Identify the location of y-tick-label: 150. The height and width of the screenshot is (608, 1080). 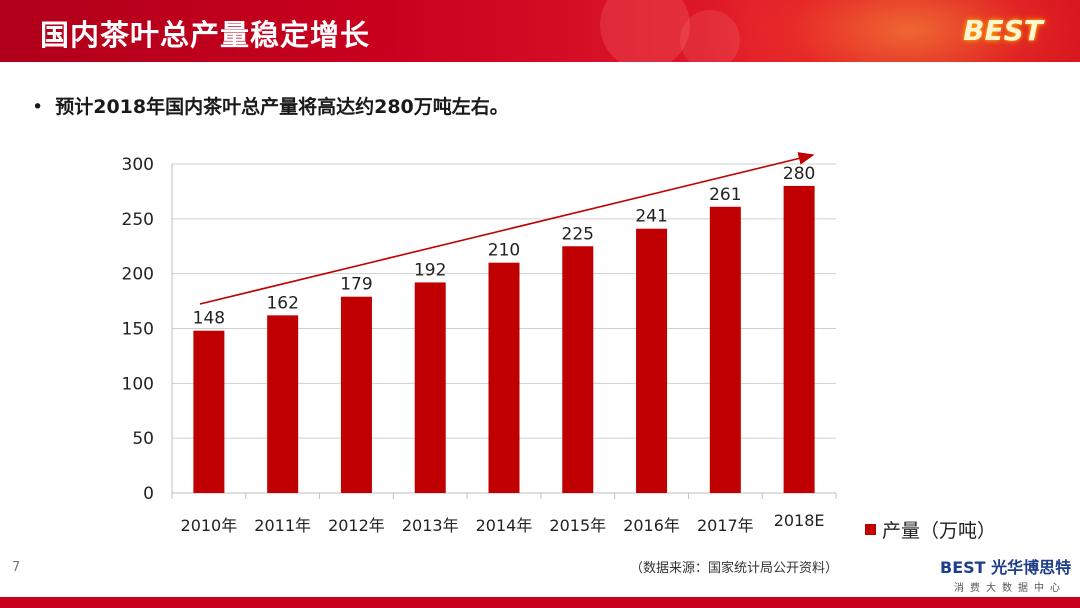
(138, 330).